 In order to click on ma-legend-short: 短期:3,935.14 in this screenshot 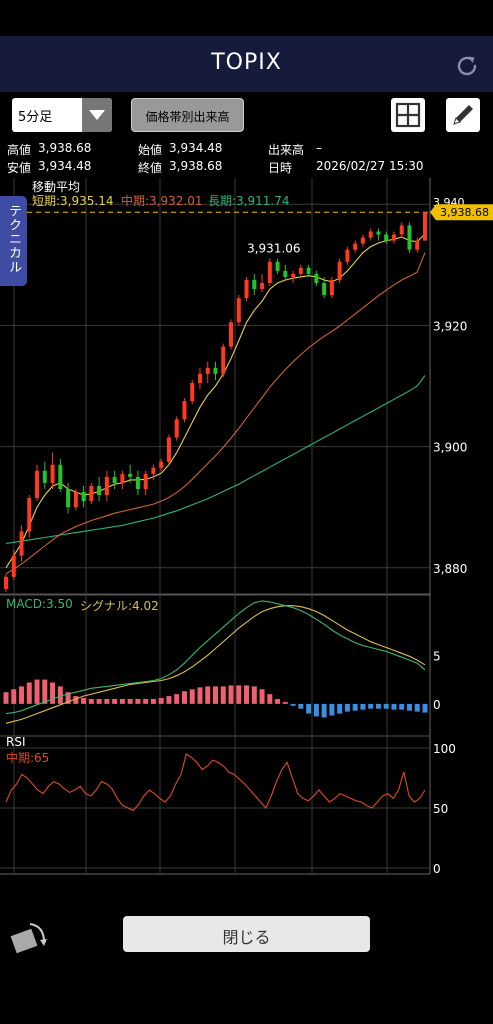, I will do `click(73, 201)`.